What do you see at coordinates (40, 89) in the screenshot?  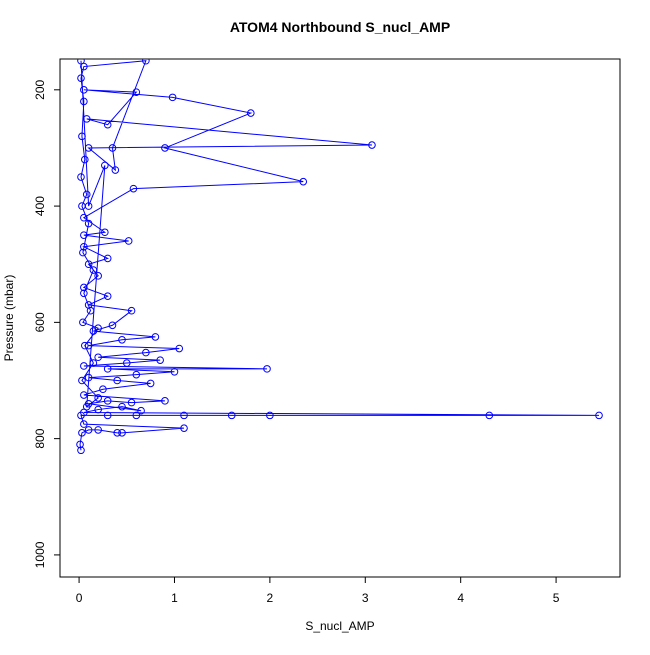 I see `y-tick-label: 200` at bounding box center [40, 89].